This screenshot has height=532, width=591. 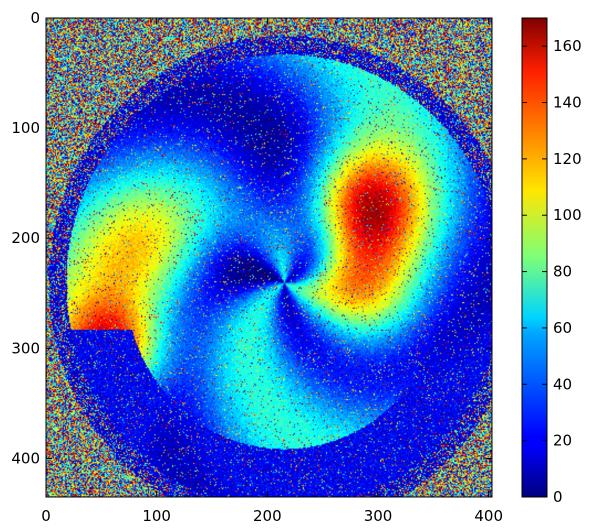 What do you see at coordinates (25, 348) in the screenshot?
I see `y-tick-label: 300` at bounding box center [25, 348].